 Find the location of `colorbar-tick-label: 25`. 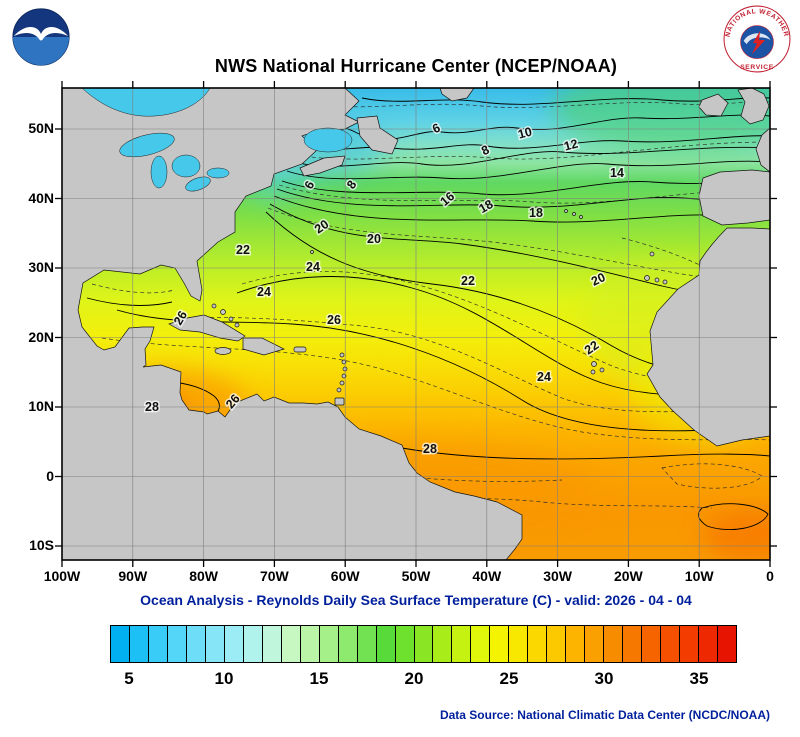

colorbar-tick-label: 25 is located at coordinates (509, 678).